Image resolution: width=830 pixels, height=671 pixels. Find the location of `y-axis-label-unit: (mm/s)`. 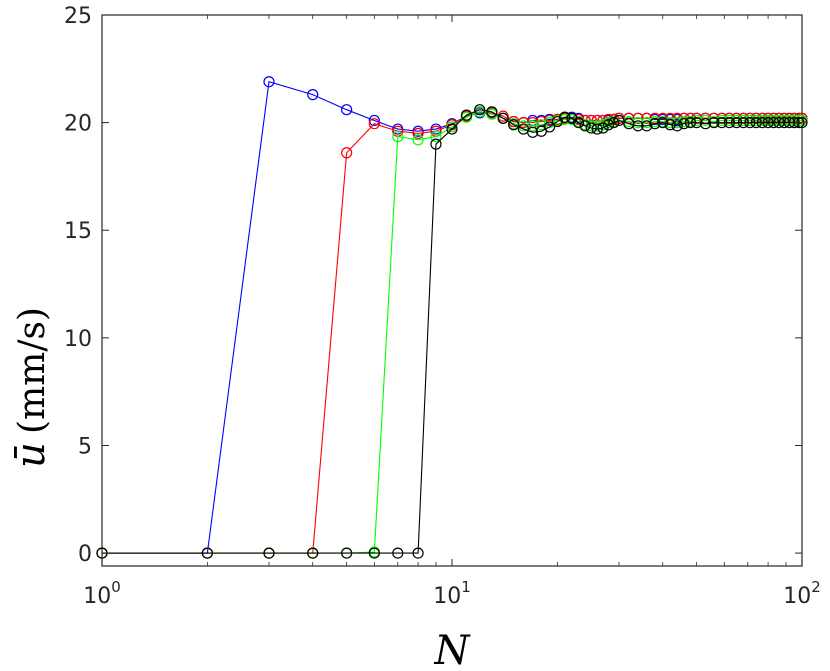

y-axis-label-unit: (mm/s) is located at coordinates (32, 370).